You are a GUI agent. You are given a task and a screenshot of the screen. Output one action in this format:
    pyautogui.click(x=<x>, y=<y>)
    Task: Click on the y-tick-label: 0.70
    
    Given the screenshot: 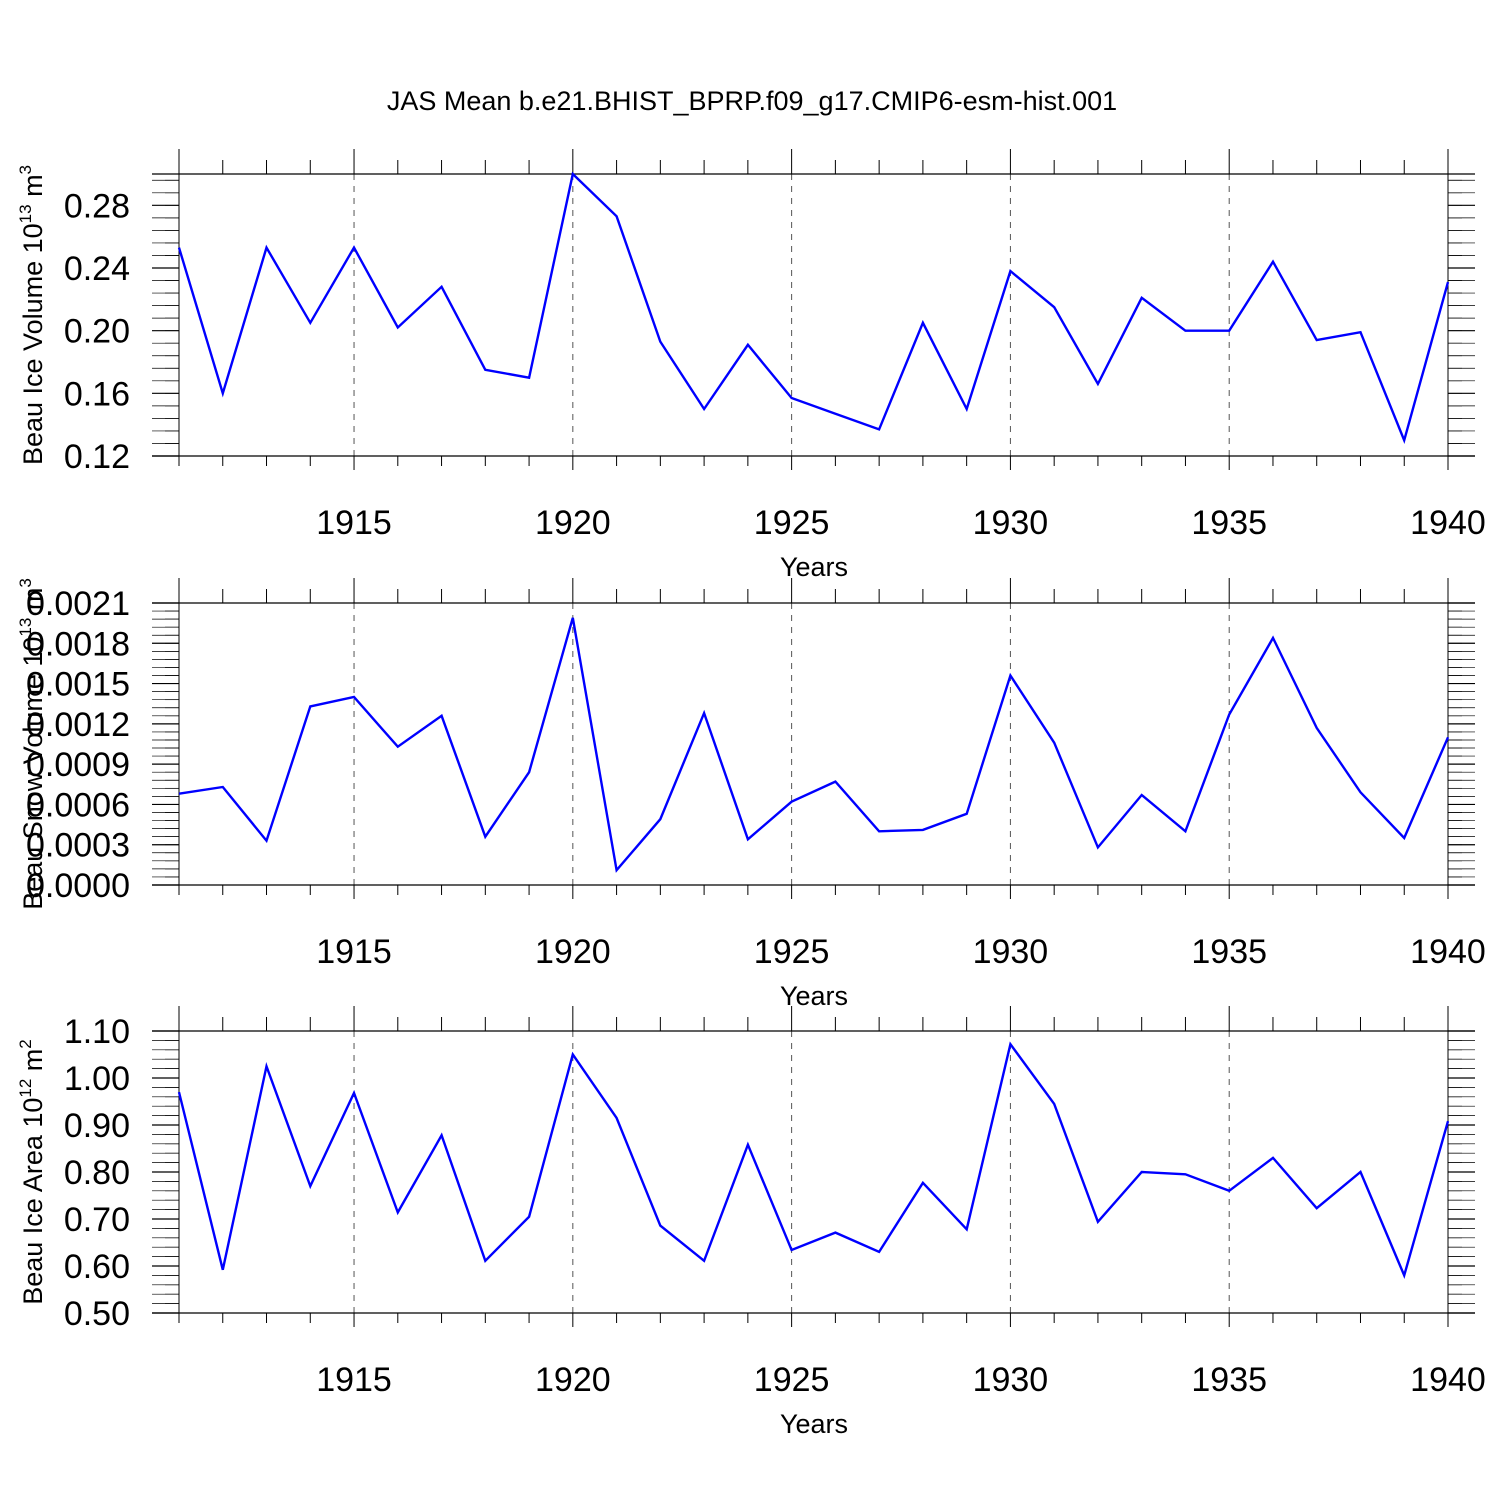 What is the action you would take?
    pyautogui.click(x=97, y=1220)
    